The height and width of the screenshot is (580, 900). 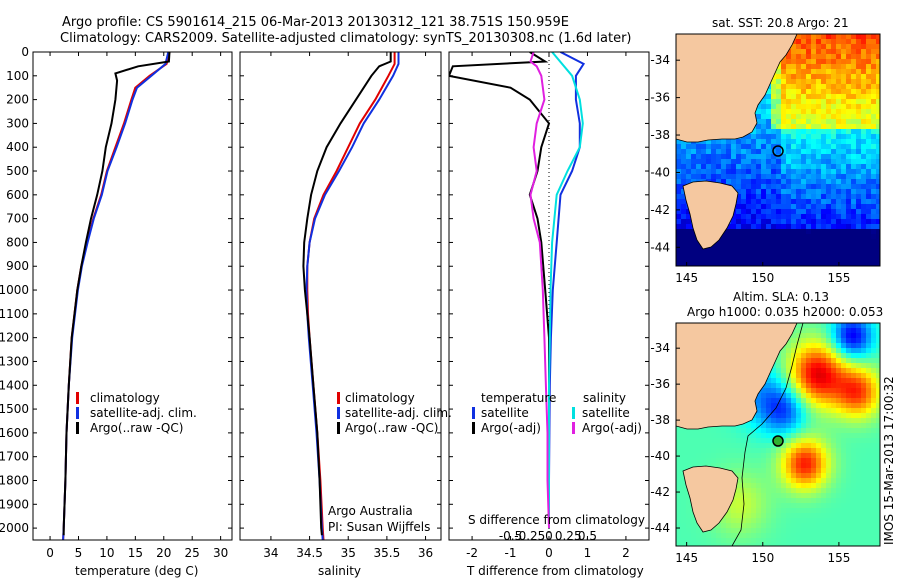 What do you see at coordinates (17, 195) in the screenshot?
I see `y-tick-label: 600` at bounding box center [17, 195].